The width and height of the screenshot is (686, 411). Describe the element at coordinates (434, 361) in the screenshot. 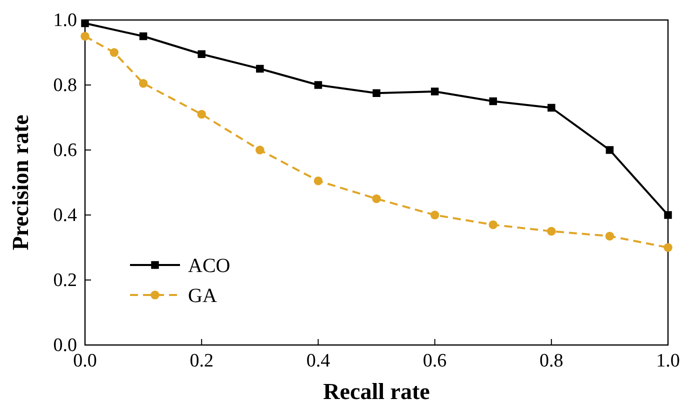

I see `x-tick-label: 0.6` at that location.